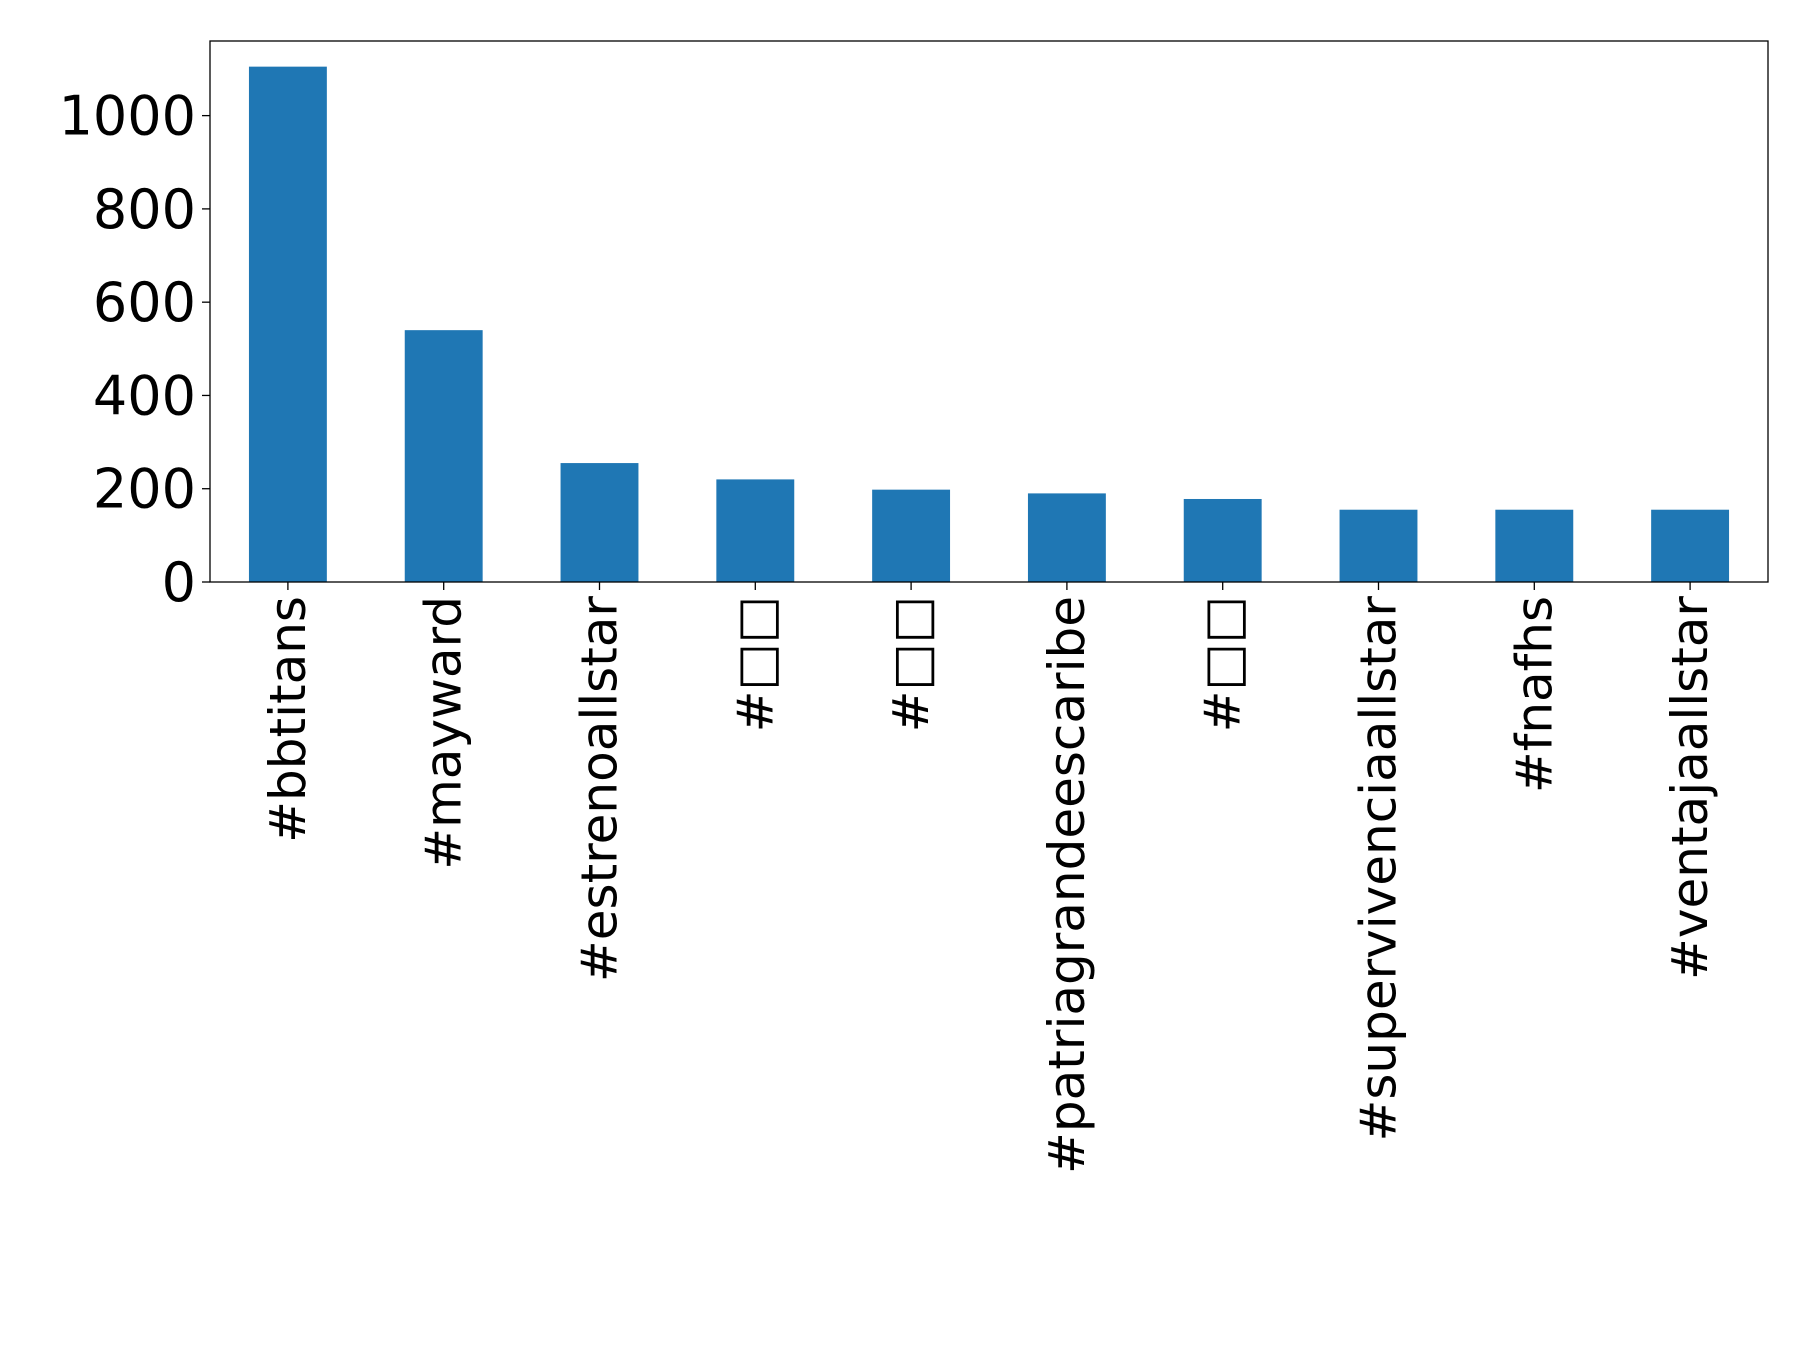  Describe the element at coordinates (1379, 869) in the screenshot. I see `x-tick-label: #supervivenciaallstar` at that location.